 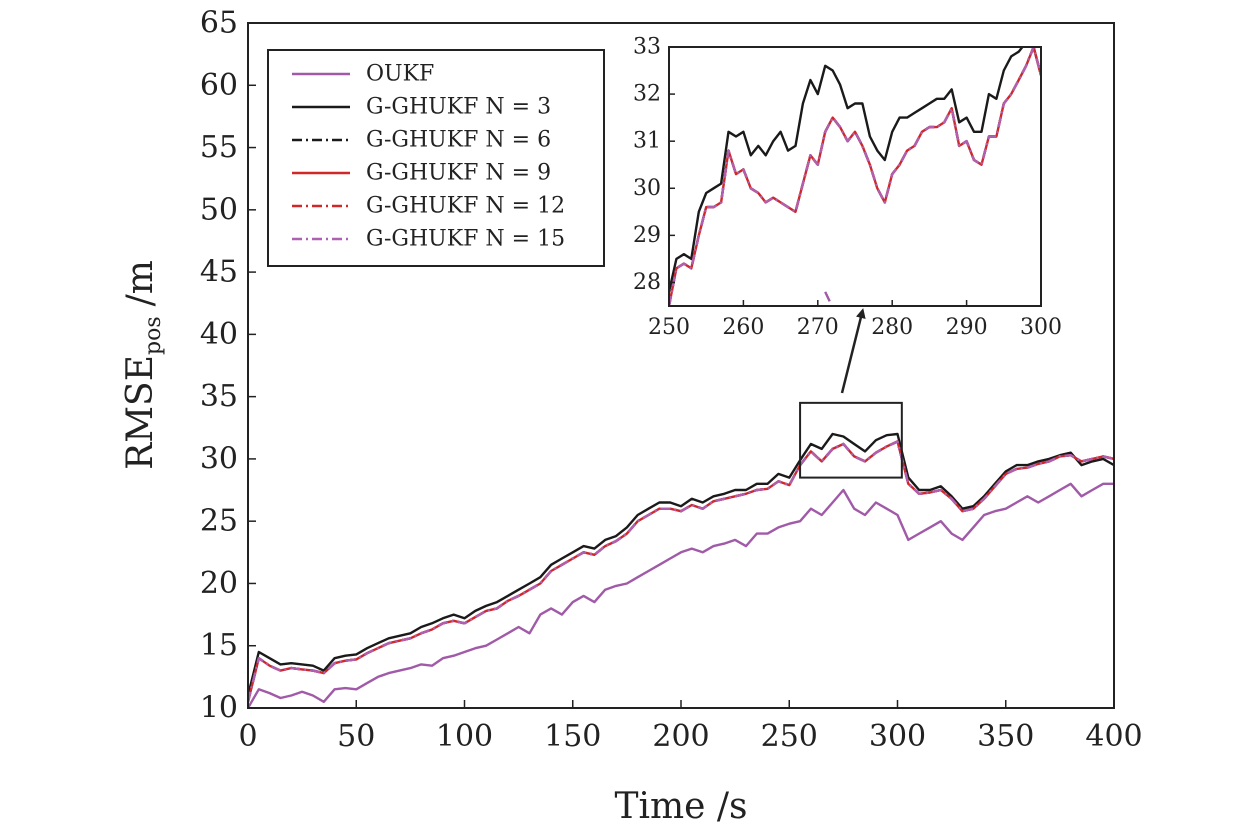 What do you see at coordinates (219, 209) in the screenshot?
I see `main-y-tick-label: 50` at bounding box center [219, 209].